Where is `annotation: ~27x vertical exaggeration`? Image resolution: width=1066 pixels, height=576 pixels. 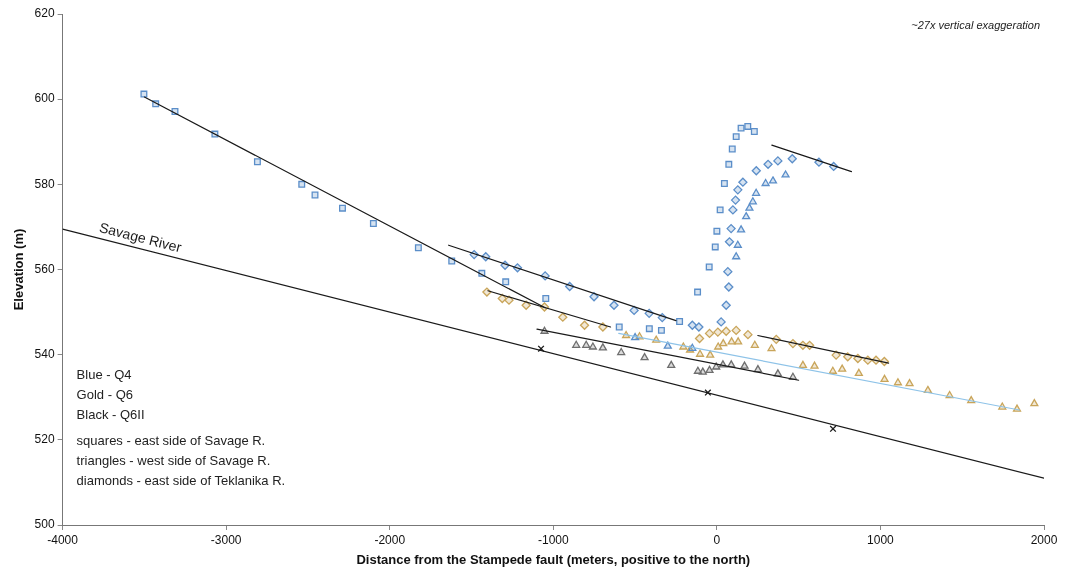 annotation: ~27x vertical exaggeration is located at coordinates (975, 24).